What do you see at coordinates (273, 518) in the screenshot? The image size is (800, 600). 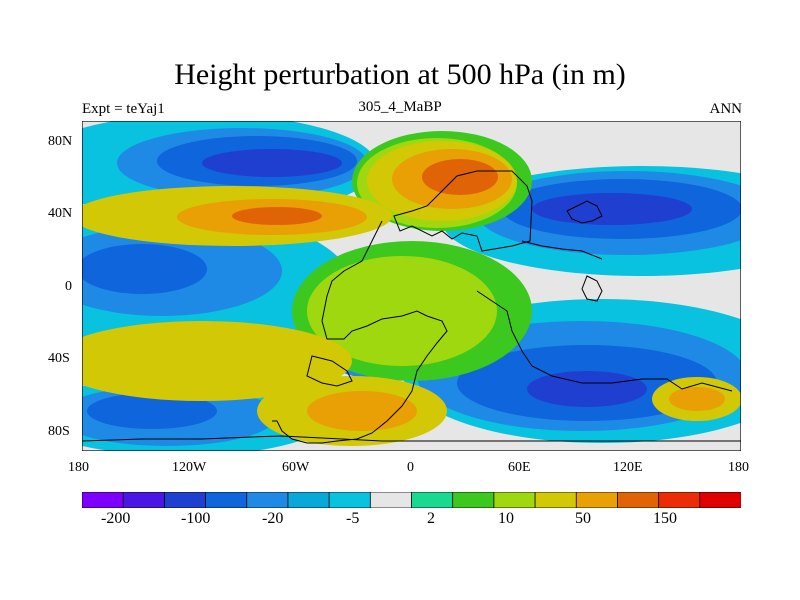 I see `colorbar-label: -20` at bounding box center [273, 518].